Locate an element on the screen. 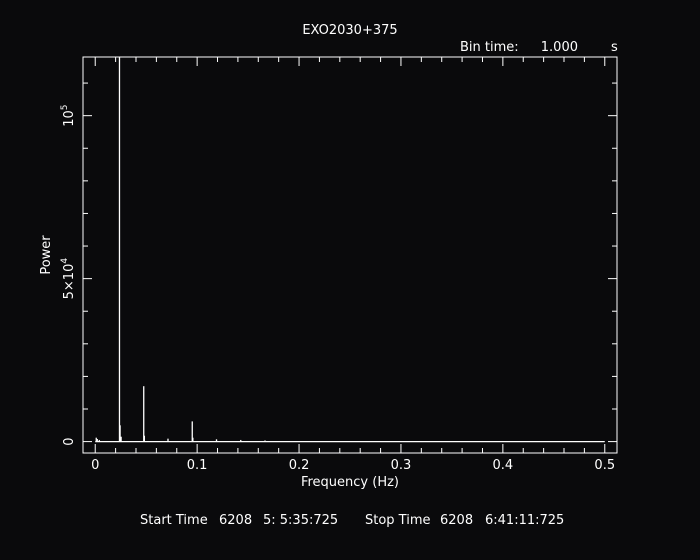 The width and height of the screenshot is (700, 560). chart-title: EXO2030+375 is located at coordinates (349, 30).